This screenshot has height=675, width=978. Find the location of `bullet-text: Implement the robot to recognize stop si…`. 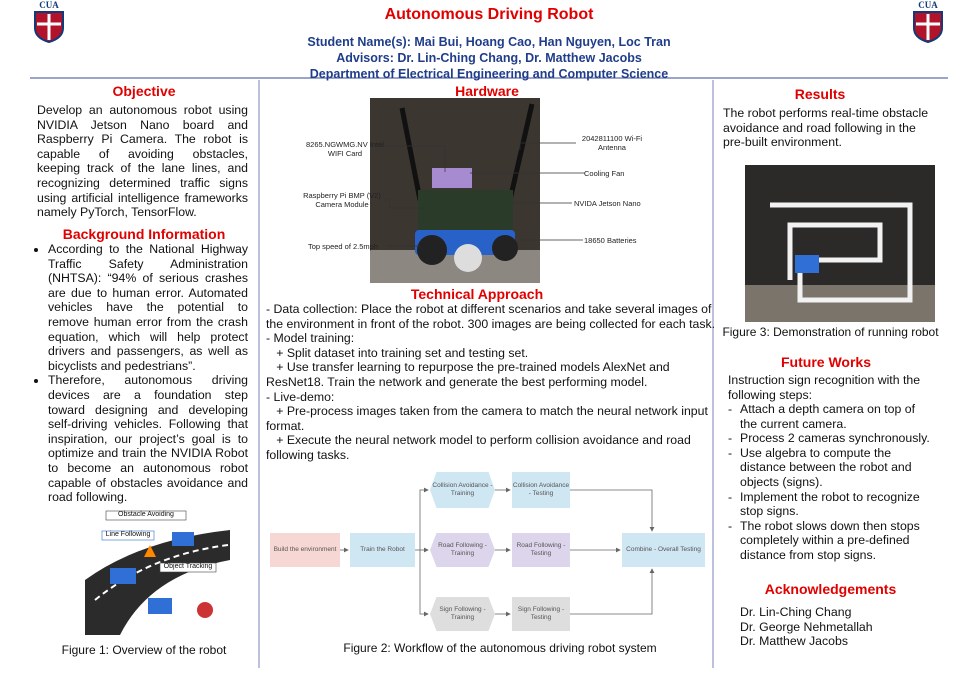

bullet-text: Implement the robot to recognize stop si… is located at coordinates (830, 504).